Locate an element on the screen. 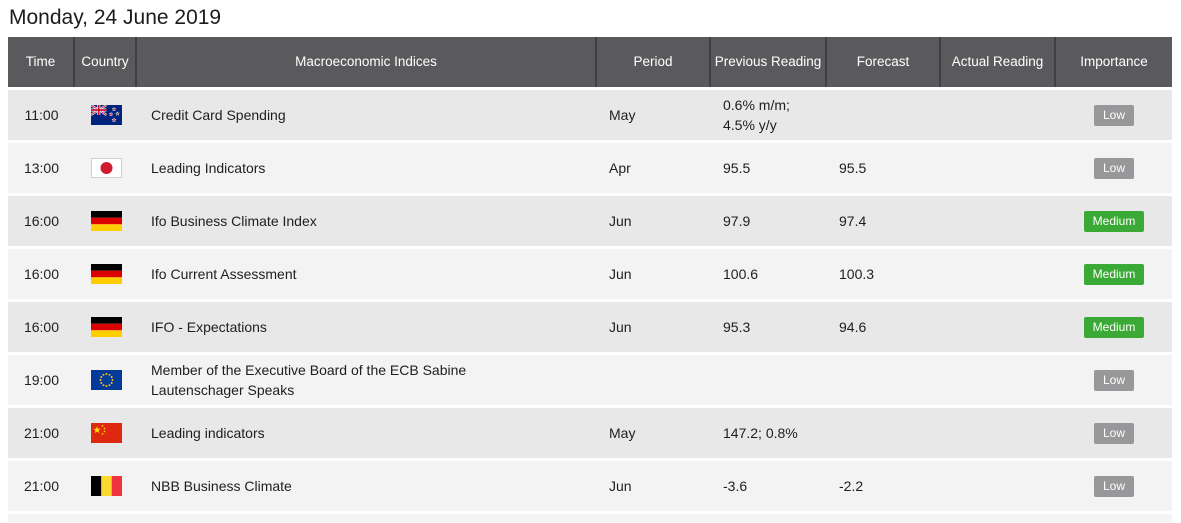 The width and height of the screenshot is (1181, 523). flag-new-zealand-icon is located at coordinates (106, 115).